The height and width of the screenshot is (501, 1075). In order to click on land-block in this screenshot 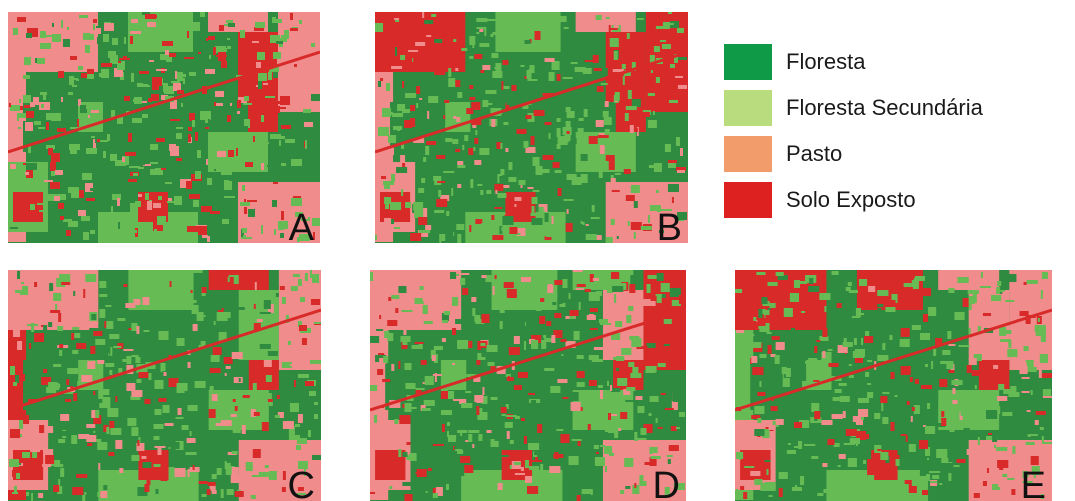, I will do `click(605, 22)`.